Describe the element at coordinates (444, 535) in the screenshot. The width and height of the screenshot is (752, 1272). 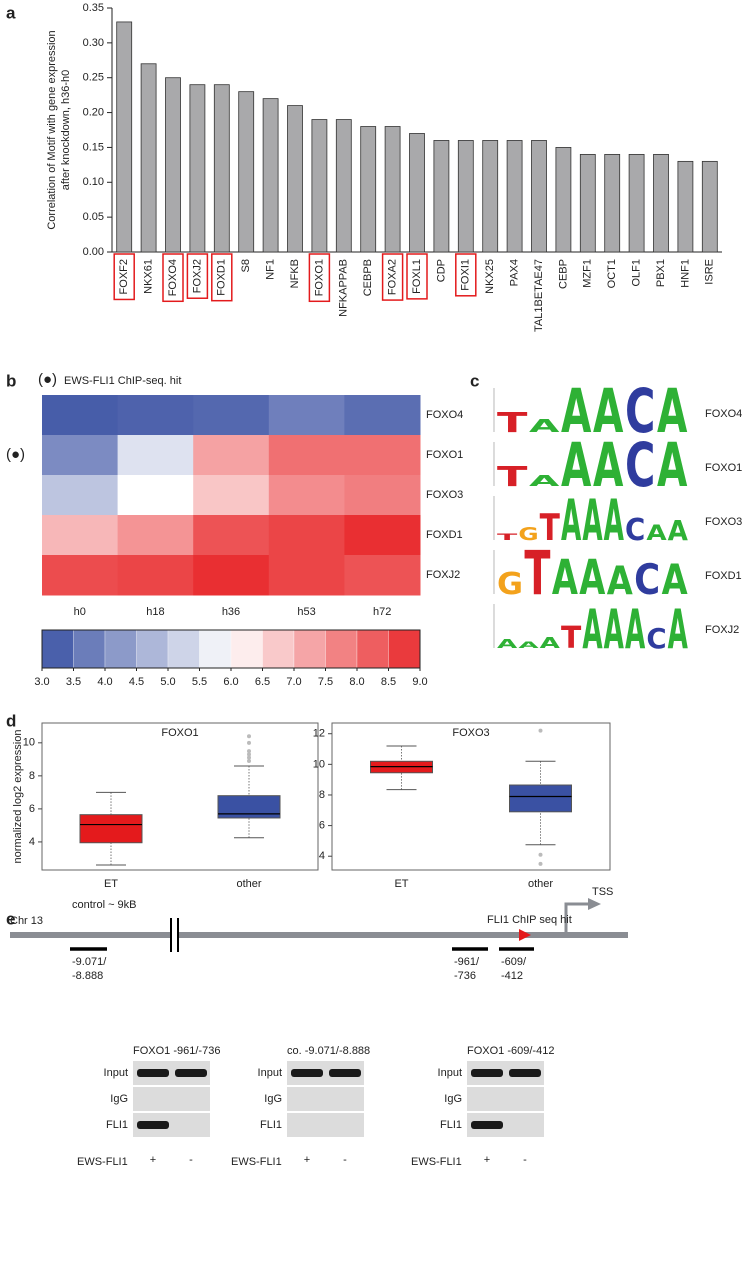
I see `row-label: FOXD1` at that location.